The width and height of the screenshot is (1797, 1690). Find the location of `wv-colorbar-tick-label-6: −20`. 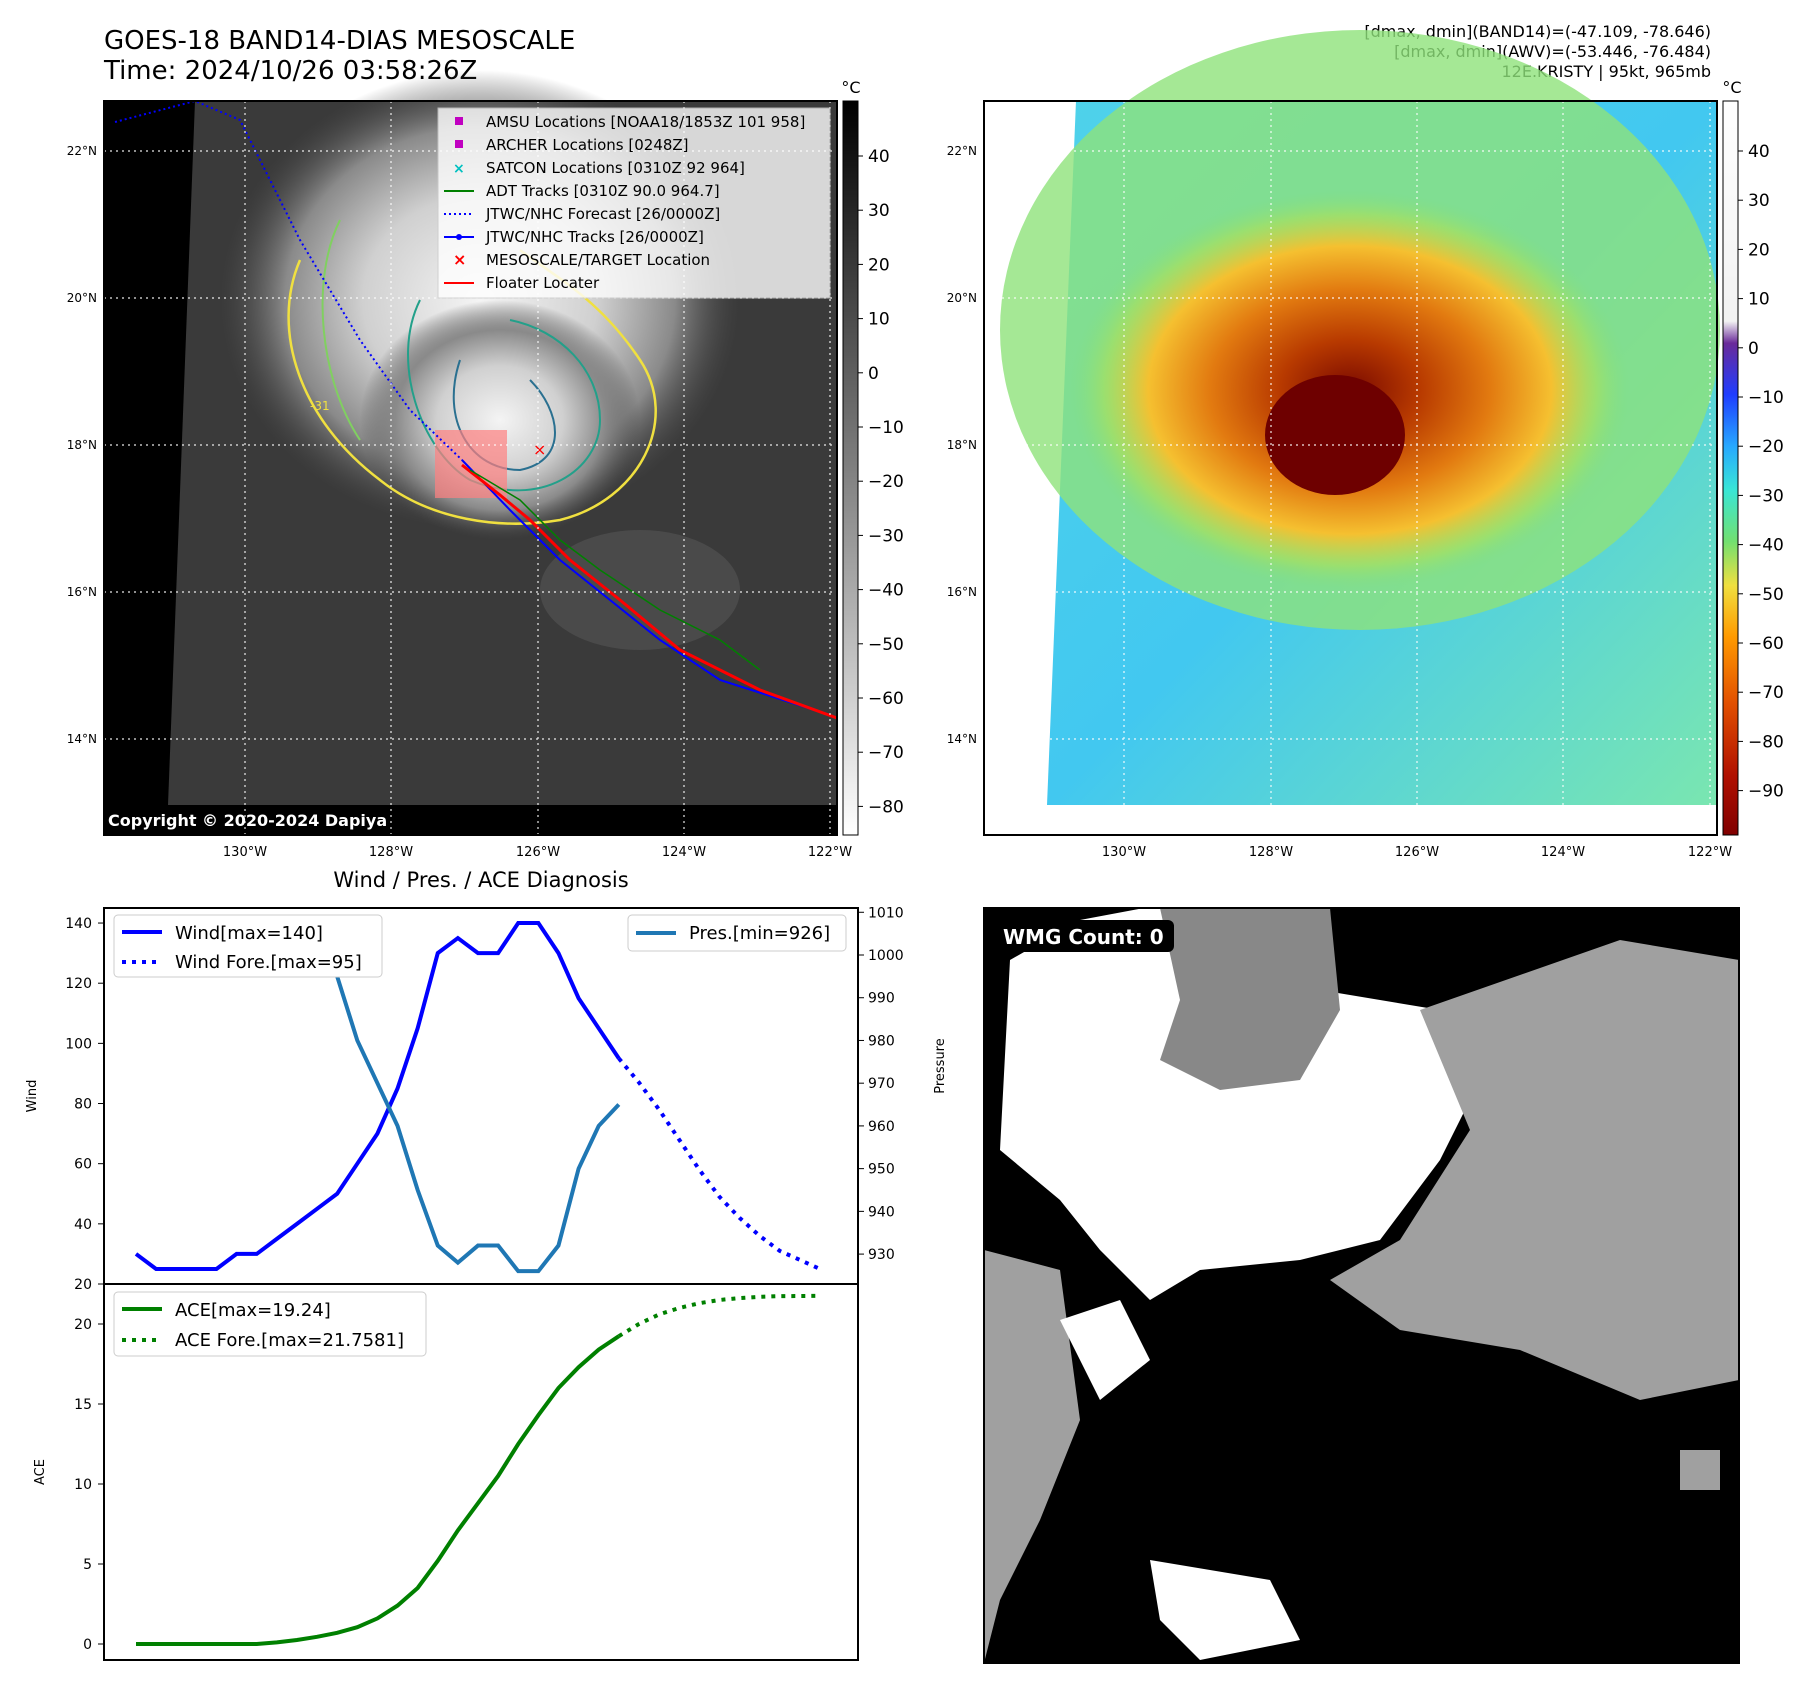

wv-colorbar-tick-label-6: −20 is located at coordinates (1766, 447).